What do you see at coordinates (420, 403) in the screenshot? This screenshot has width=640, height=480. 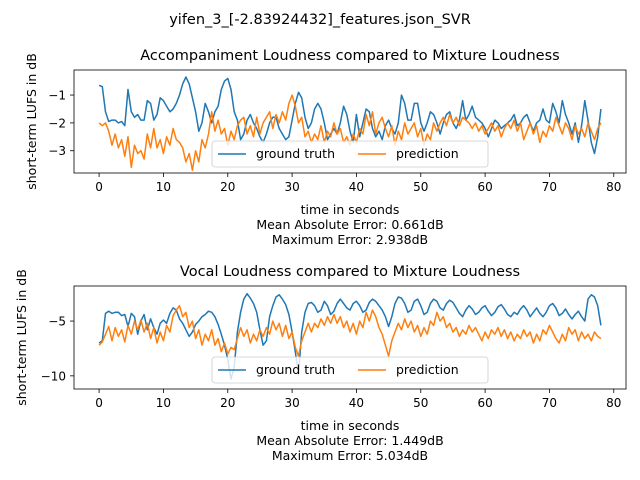 I see `vocal-x-tick-label: 50` at bounding box center [420, 403].